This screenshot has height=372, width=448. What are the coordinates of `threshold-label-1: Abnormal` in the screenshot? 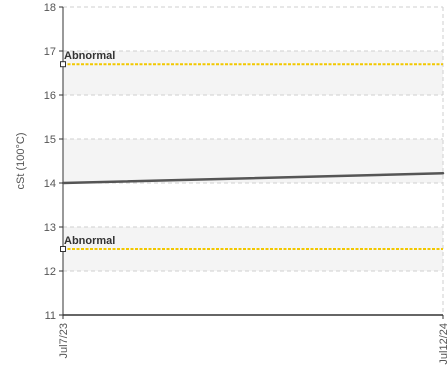 It's located at (89, 241).